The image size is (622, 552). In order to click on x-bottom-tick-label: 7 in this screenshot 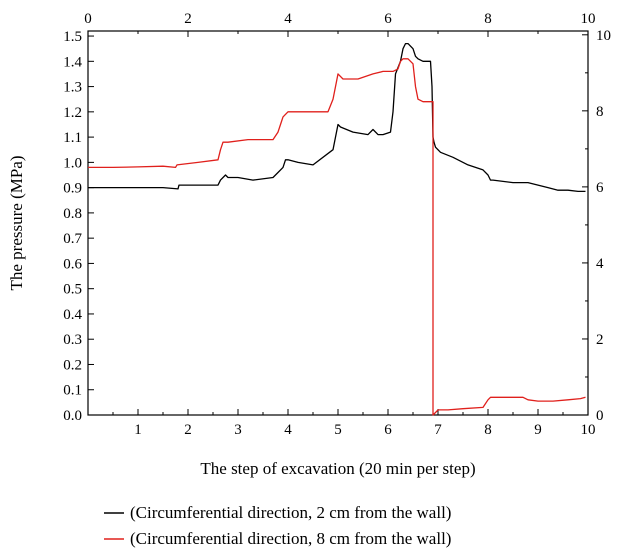, I will do `click(438, 430)`.